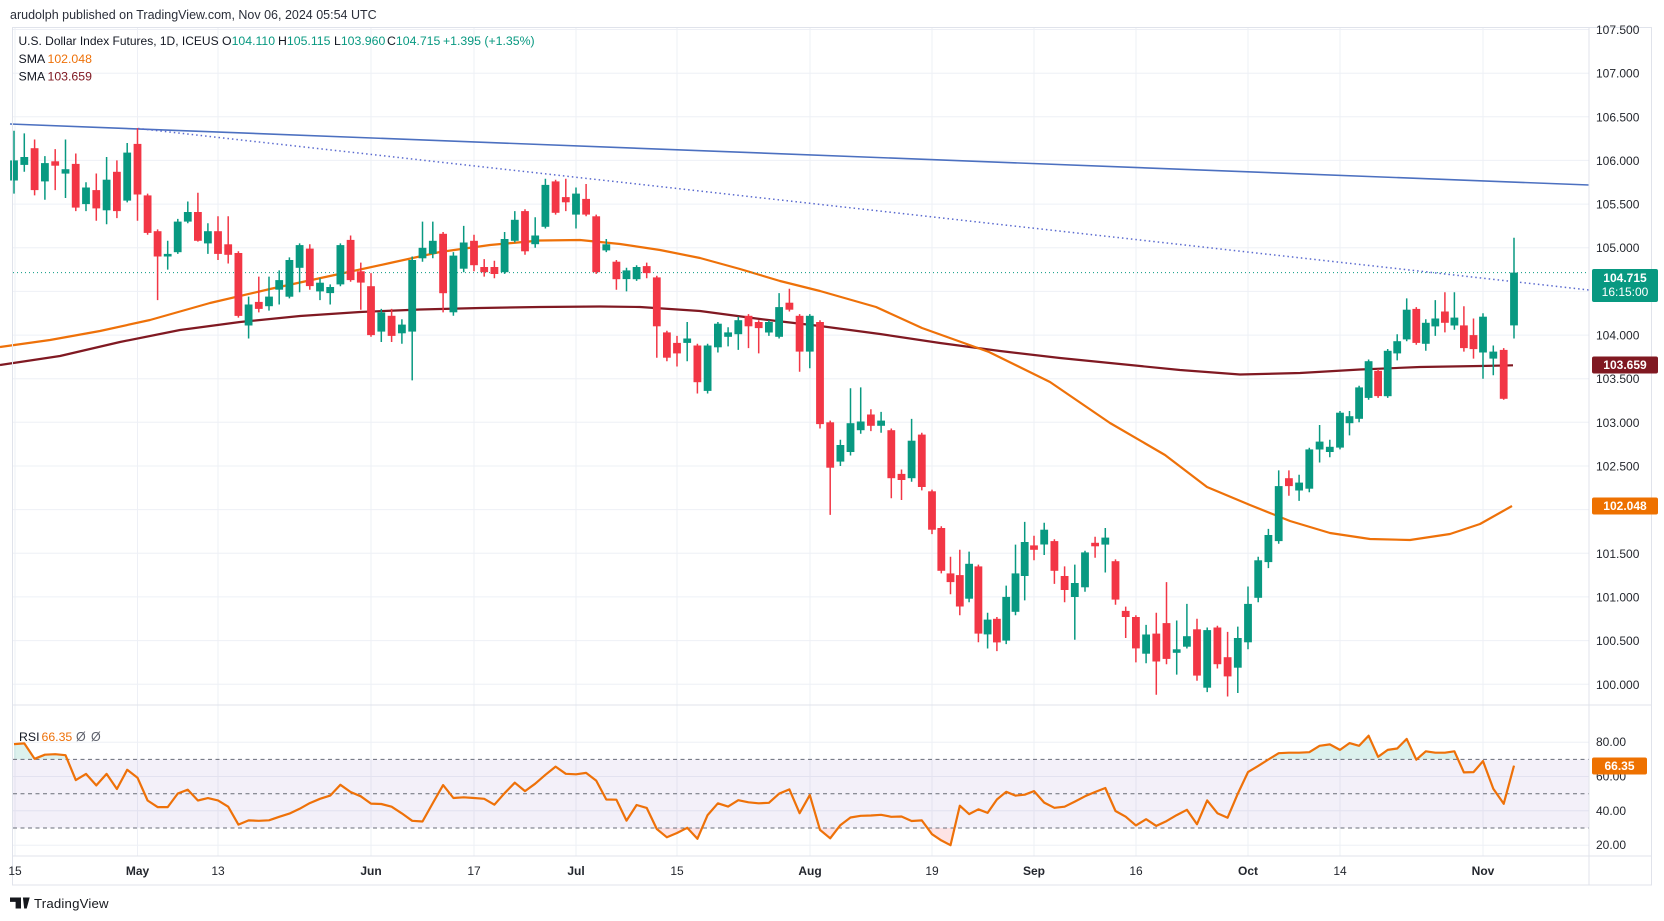 Image resolution: width=1664 pixels, height=921 pixels. I want to click on svg-text: 20.00, so click(1611, 845).